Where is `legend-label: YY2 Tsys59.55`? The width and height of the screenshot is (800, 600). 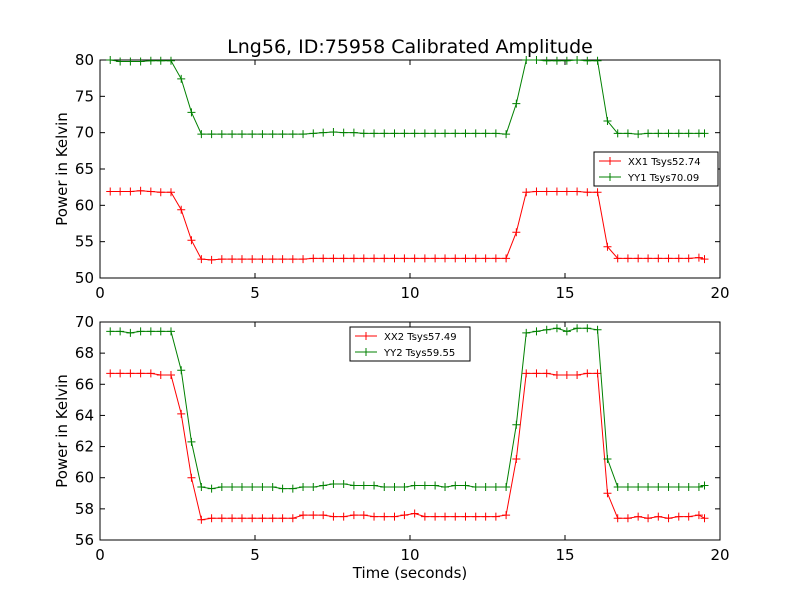
legend-label: YY2 Tsys59.55 is located at coordinates (419, 353).